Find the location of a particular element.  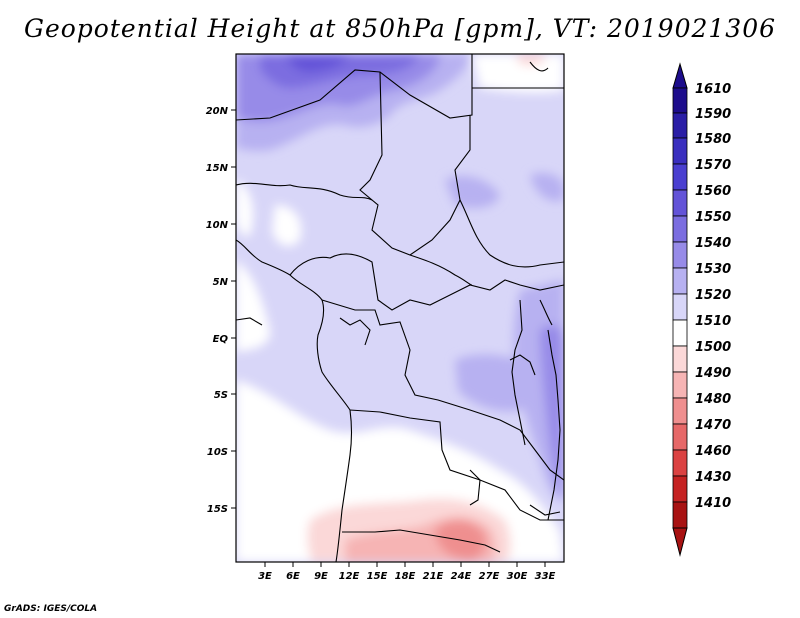

lat-label-15n: 15N is located at coordinates (217, 168).